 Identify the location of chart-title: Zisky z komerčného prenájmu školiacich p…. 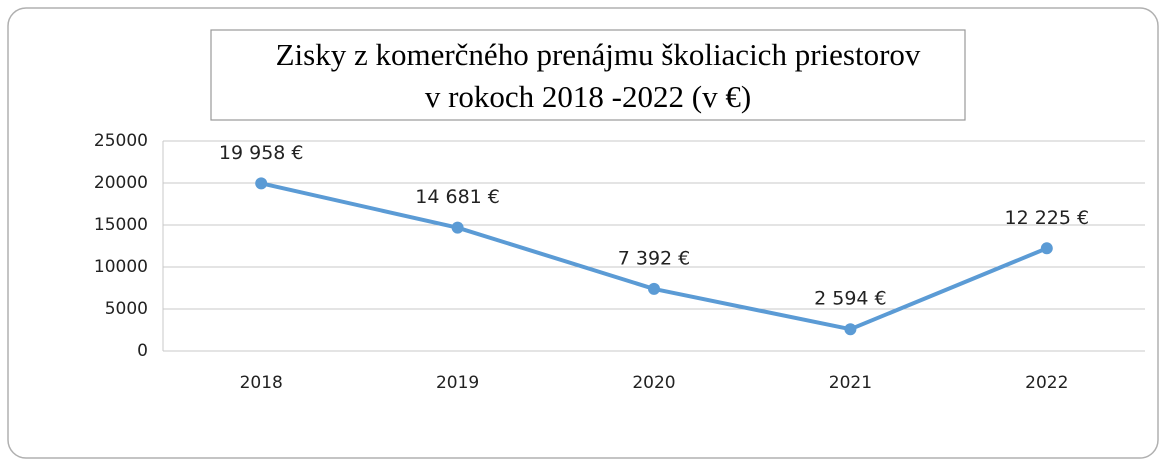
(598, 54).